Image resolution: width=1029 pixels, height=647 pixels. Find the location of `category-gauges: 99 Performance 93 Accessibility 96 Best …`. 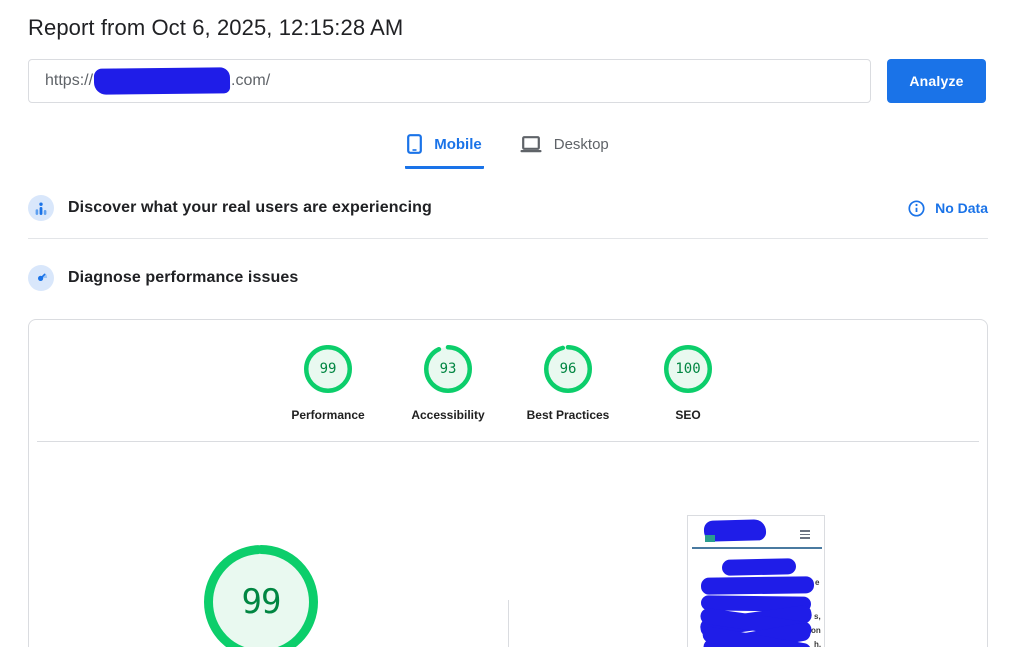

category-gauges: 99 Performance 93 Accessibility 96 Best … is located at coordinates (508, 371).